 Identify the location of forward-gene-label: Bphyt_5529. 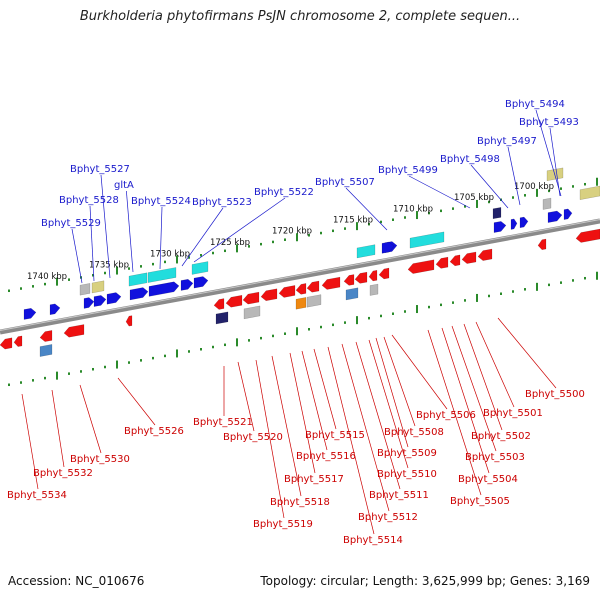
(71, 223).